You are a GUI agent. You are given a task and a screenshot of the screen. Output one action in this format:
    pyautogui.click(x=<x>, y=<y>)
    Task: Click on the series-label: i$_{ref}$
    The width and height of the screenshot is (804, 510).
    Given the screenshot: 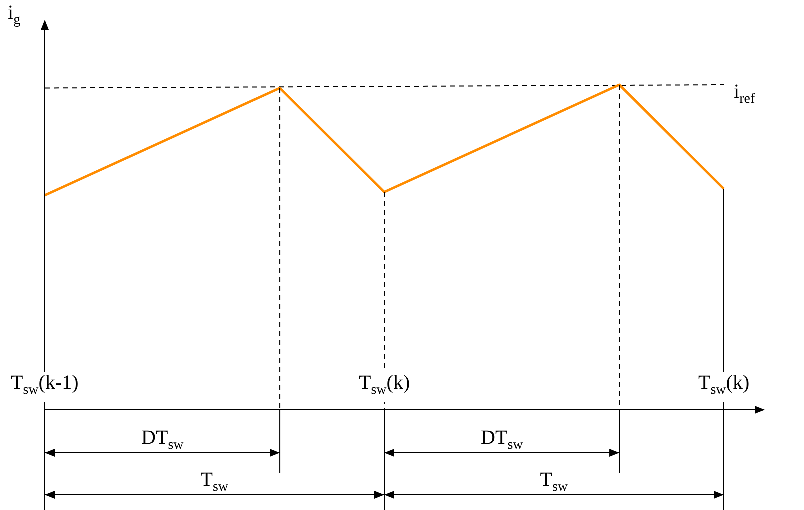 What is the action you would take?
    pyautogui.click(x=745, y=95)
    